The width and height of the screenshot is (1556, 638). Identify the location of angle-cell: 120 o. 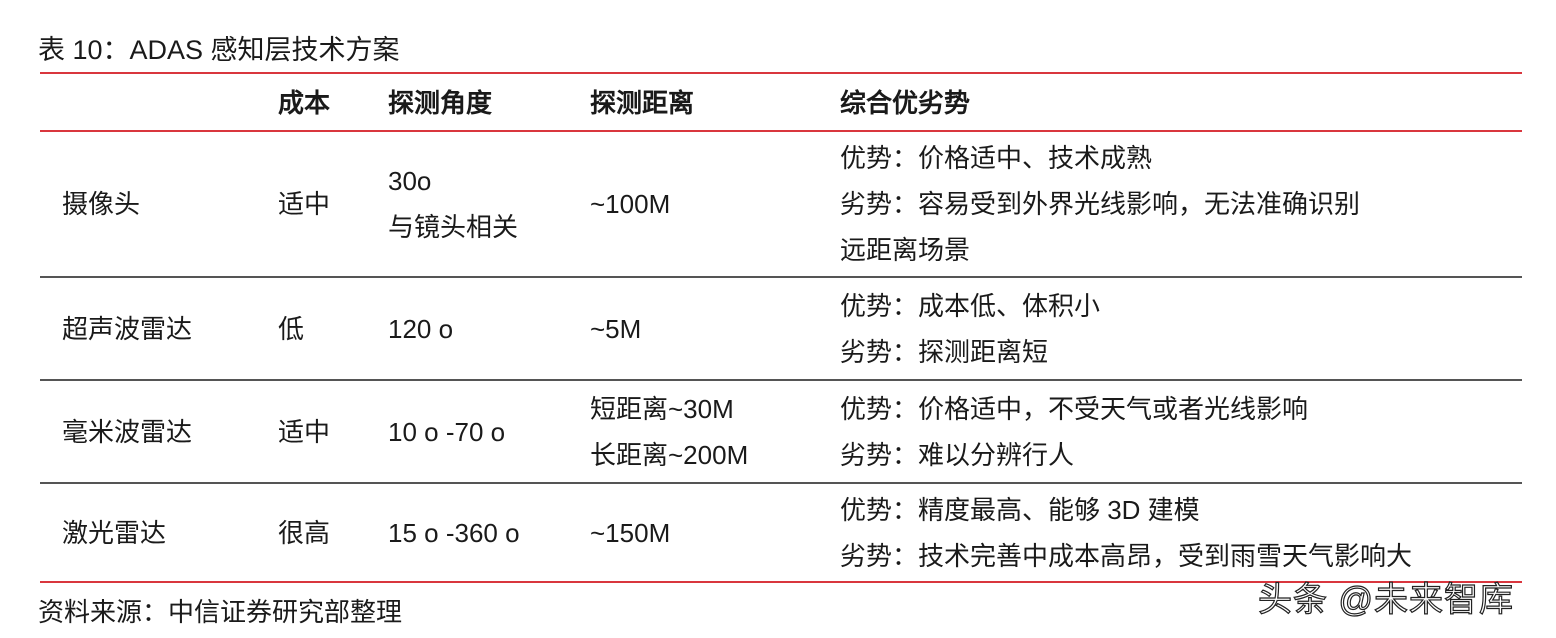
(420, 328).